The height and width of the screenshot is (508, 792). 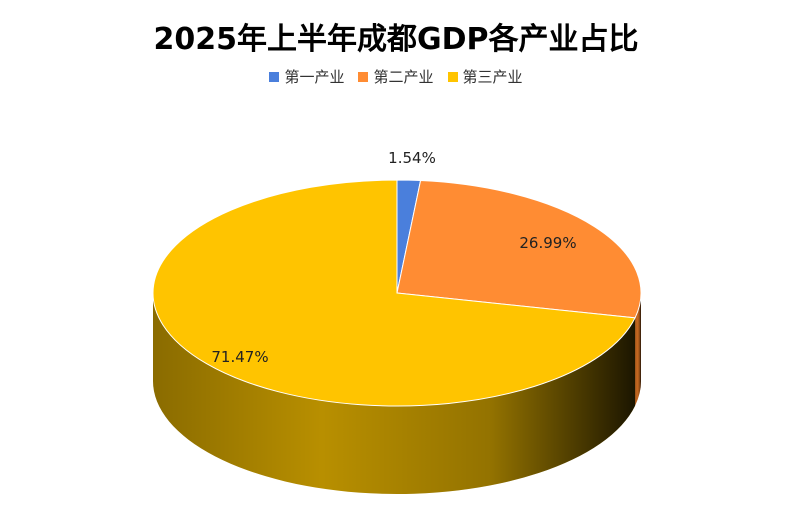 I want to click on legend-label-primary: 第一产业, so click(x=314, y=77).